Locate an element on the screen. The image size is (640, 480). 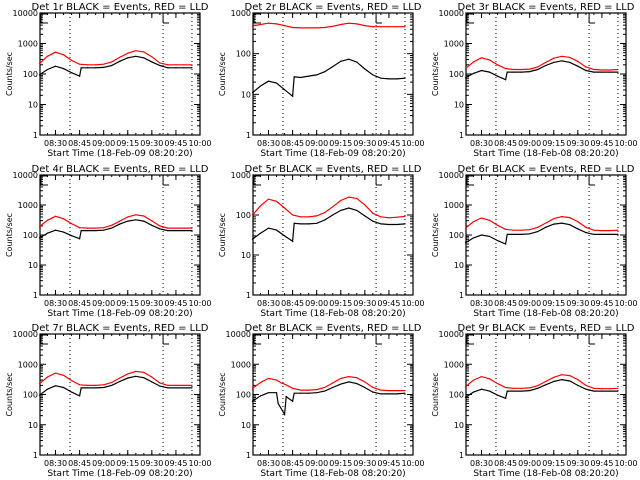
y-tick-label: 1 is located at coordinates (248, 455).